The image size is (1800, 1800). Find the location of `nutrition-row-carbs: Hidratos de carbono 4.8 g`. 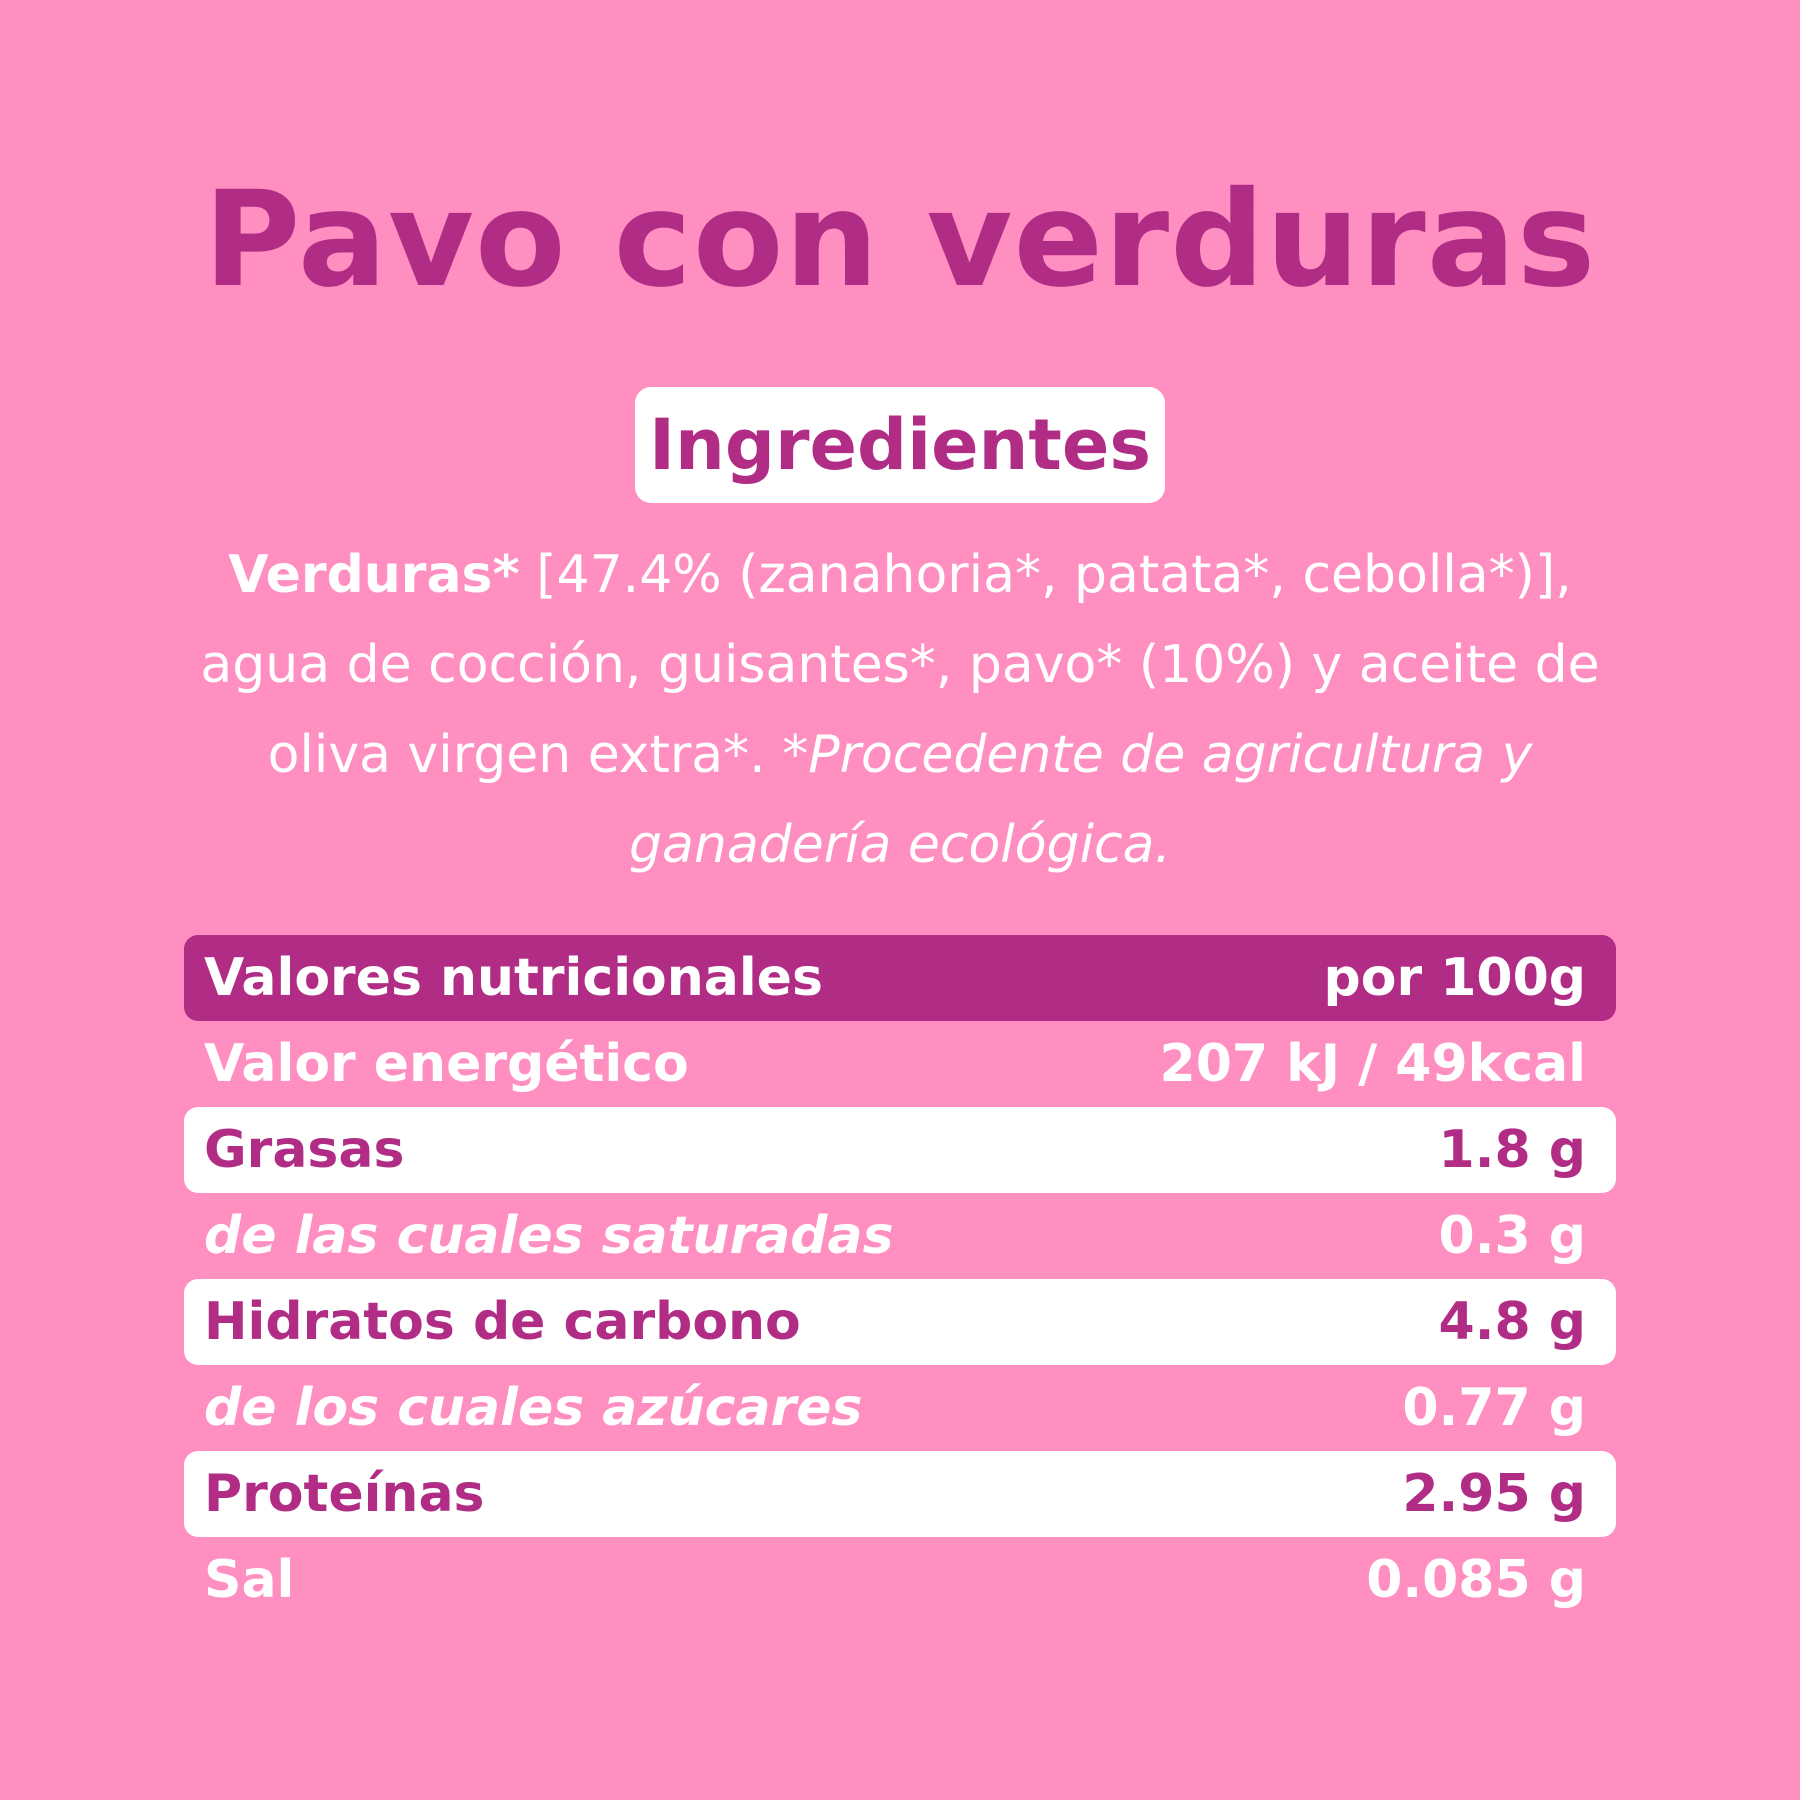

nutrition-row-carbs: Hidratos de carbono 4.8 g is located at coordinates (900, 1322).